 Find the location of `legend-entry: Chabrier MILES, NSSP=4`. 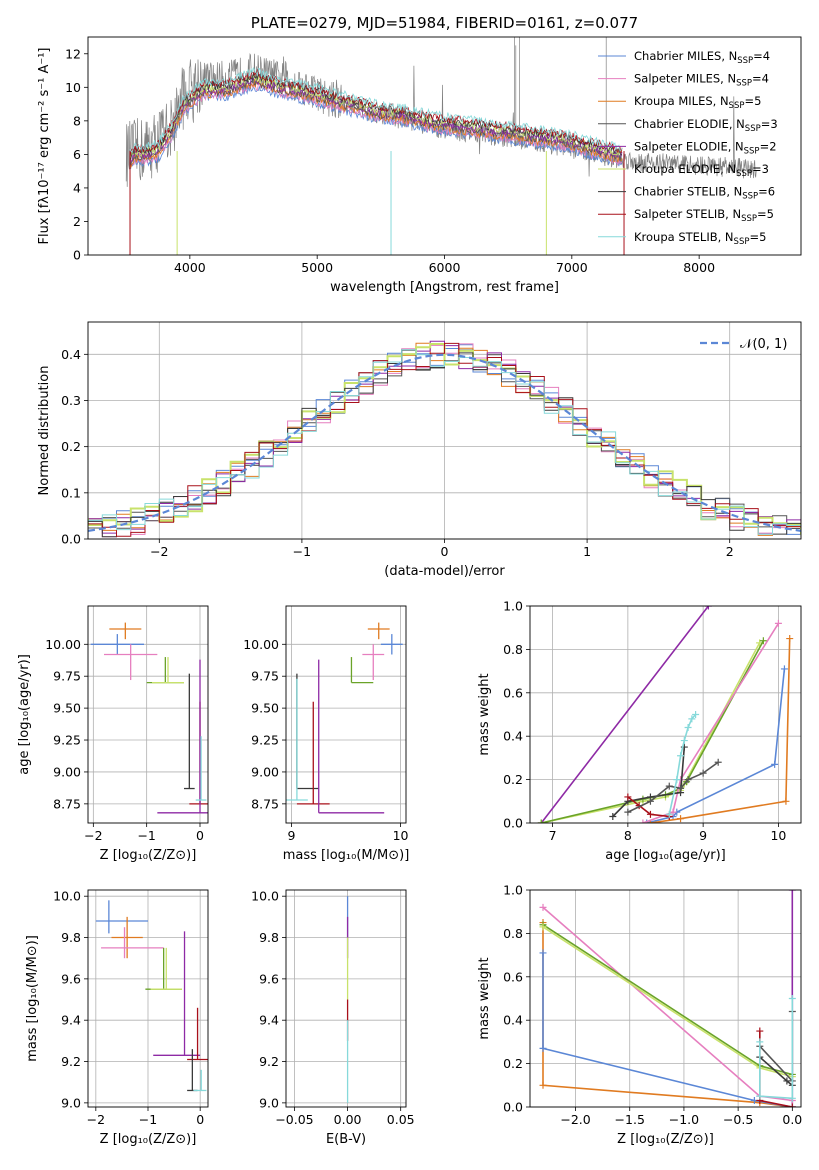

legend-entry: Chabrier MILES, NSSP=4 is located at coordinates (702, 57).